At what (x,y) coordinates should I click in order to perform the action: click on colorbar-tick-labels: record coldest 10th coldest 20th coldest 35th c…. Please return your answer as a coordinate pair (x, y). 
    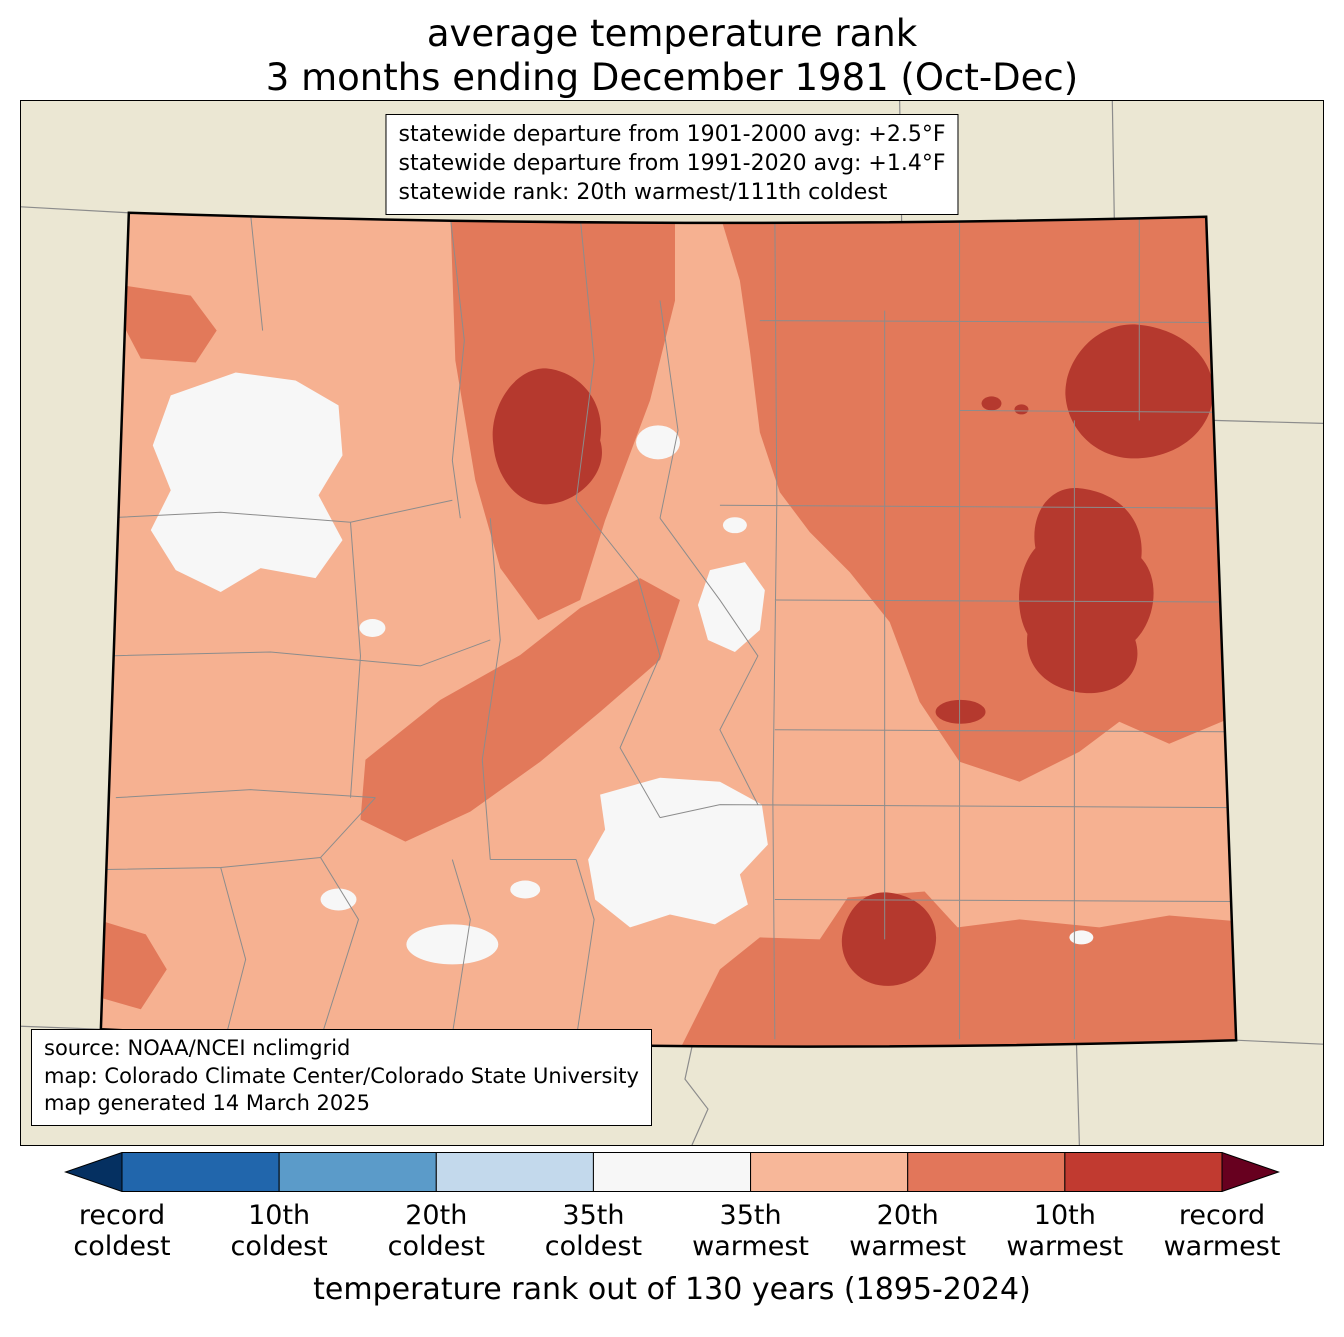
    Looking at the image, I should click on (672, 1233).